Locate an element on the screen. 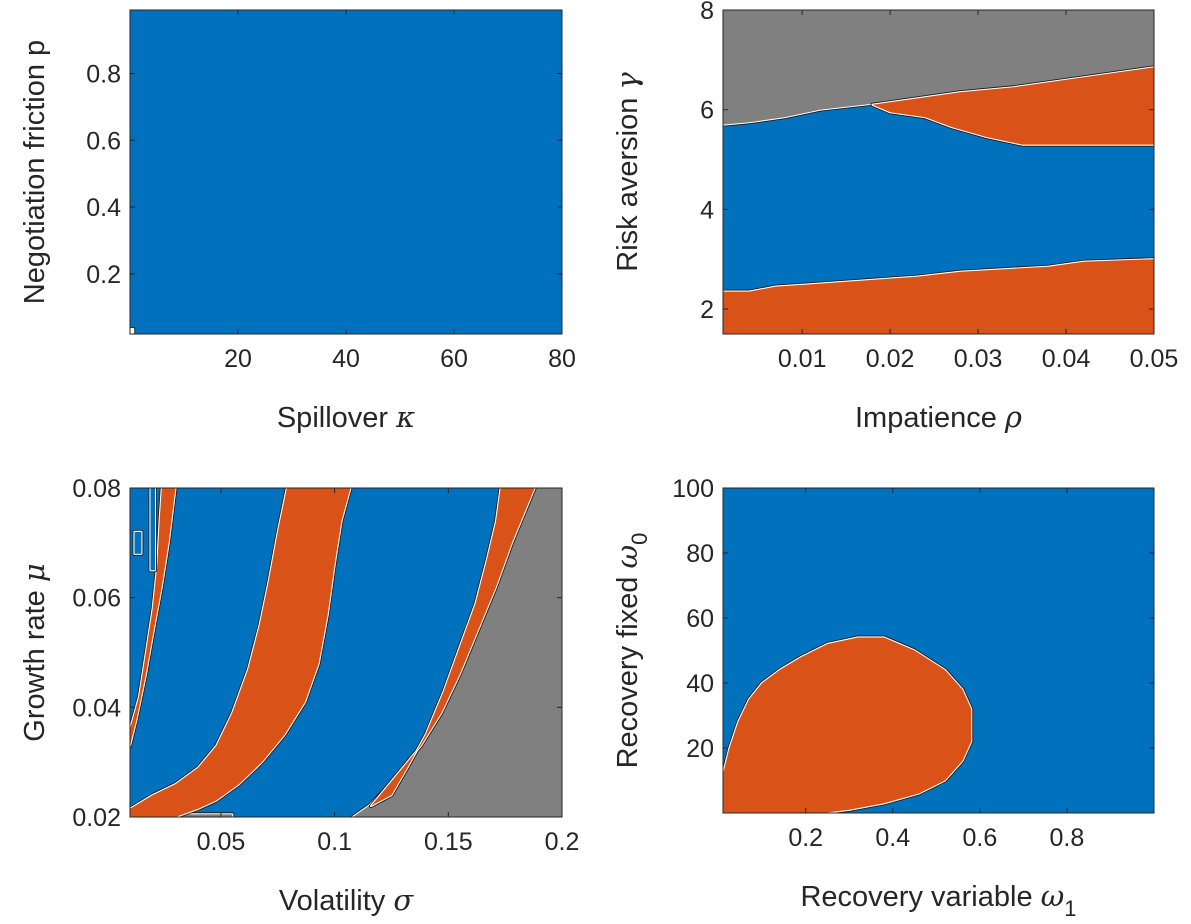 The image size is (1191, 924). y-tick-label: 0.06 is located at coordinates (96, 599).